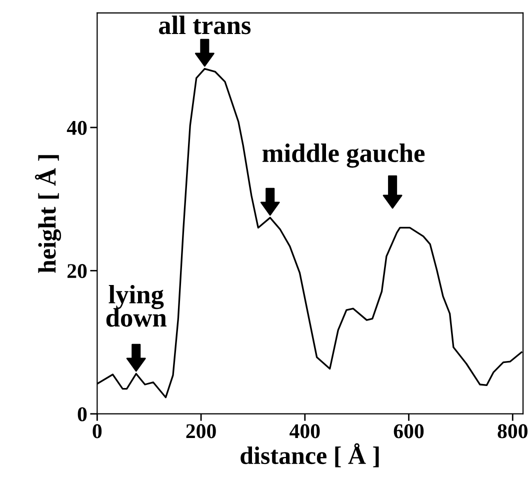 This screenshot has height=479, width=531. Describe the element at coordinates (82, 414) in the screenshot. I see `y-tick-label: 0` at that location.